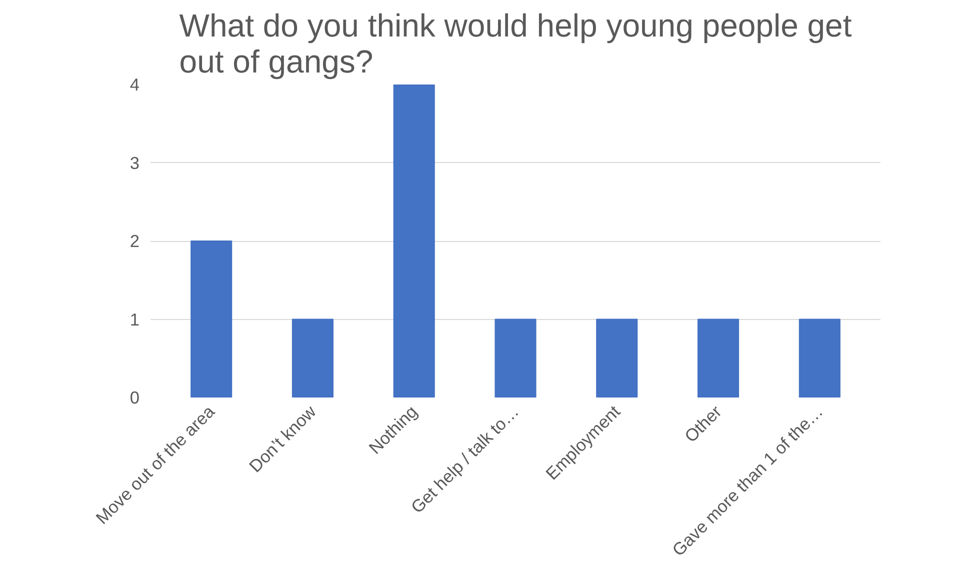 This screenshot has height=579, width=957. What do you see at coordinates (515, 44) in the screenshot?
I see `chart-title: What do you think would help young people get out of gangs?` at bounding box center [515, 44].